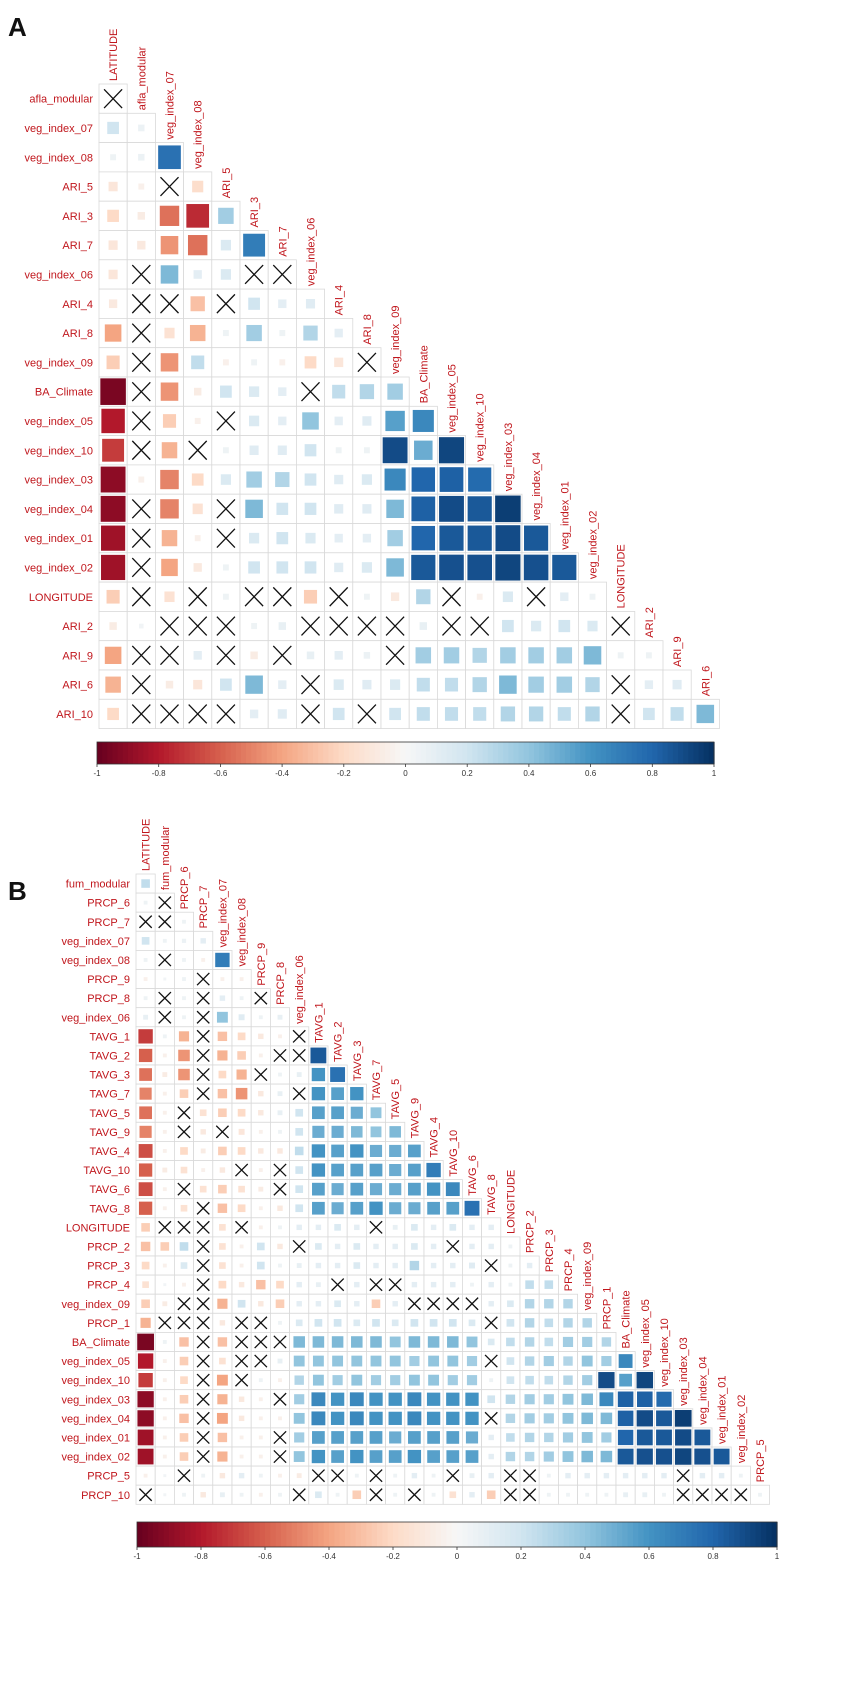  I want to click on row-label: PRCP_10, so click(105, 1496).